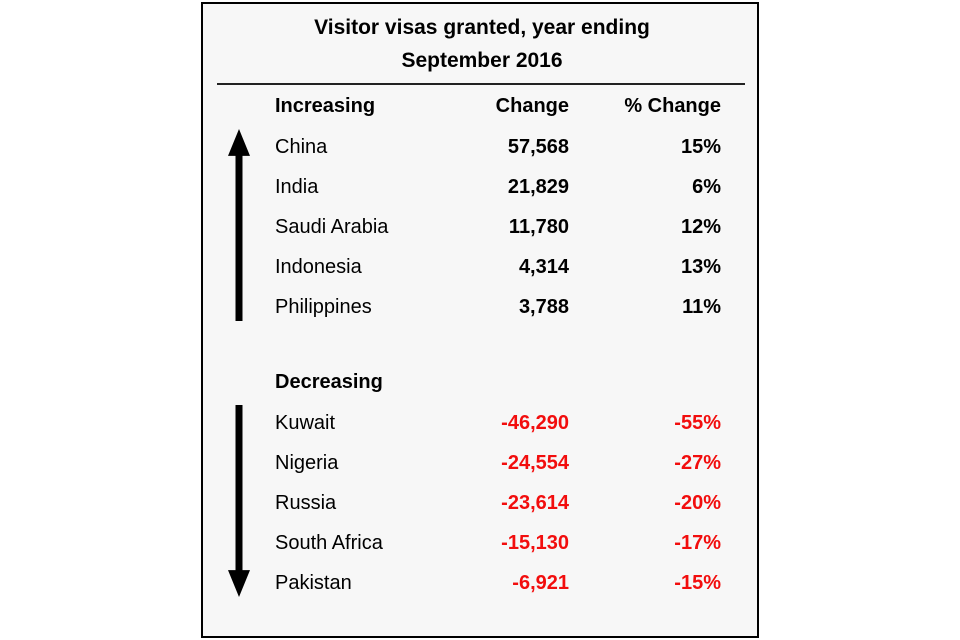  I want to click on decreasing-arrow-column, so click(244, 503).